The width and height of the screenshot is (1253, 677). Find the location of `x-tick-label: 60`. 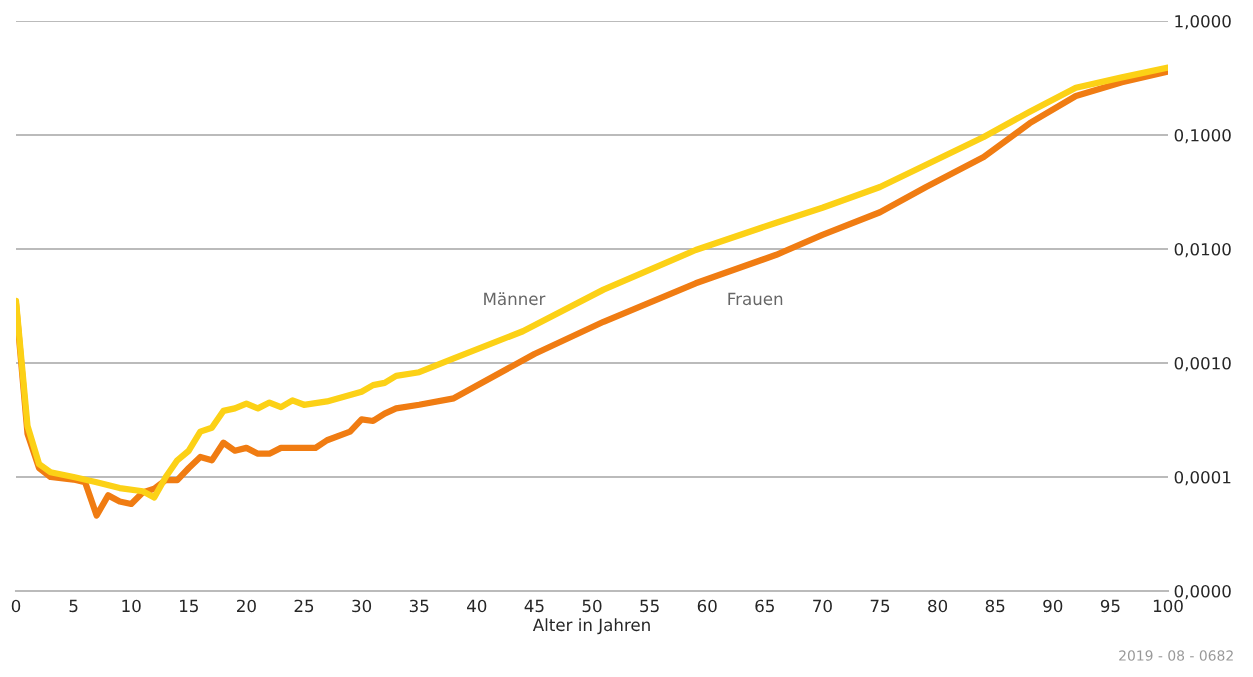

x-tick-label: 60 is located at coordinates (707, 606).